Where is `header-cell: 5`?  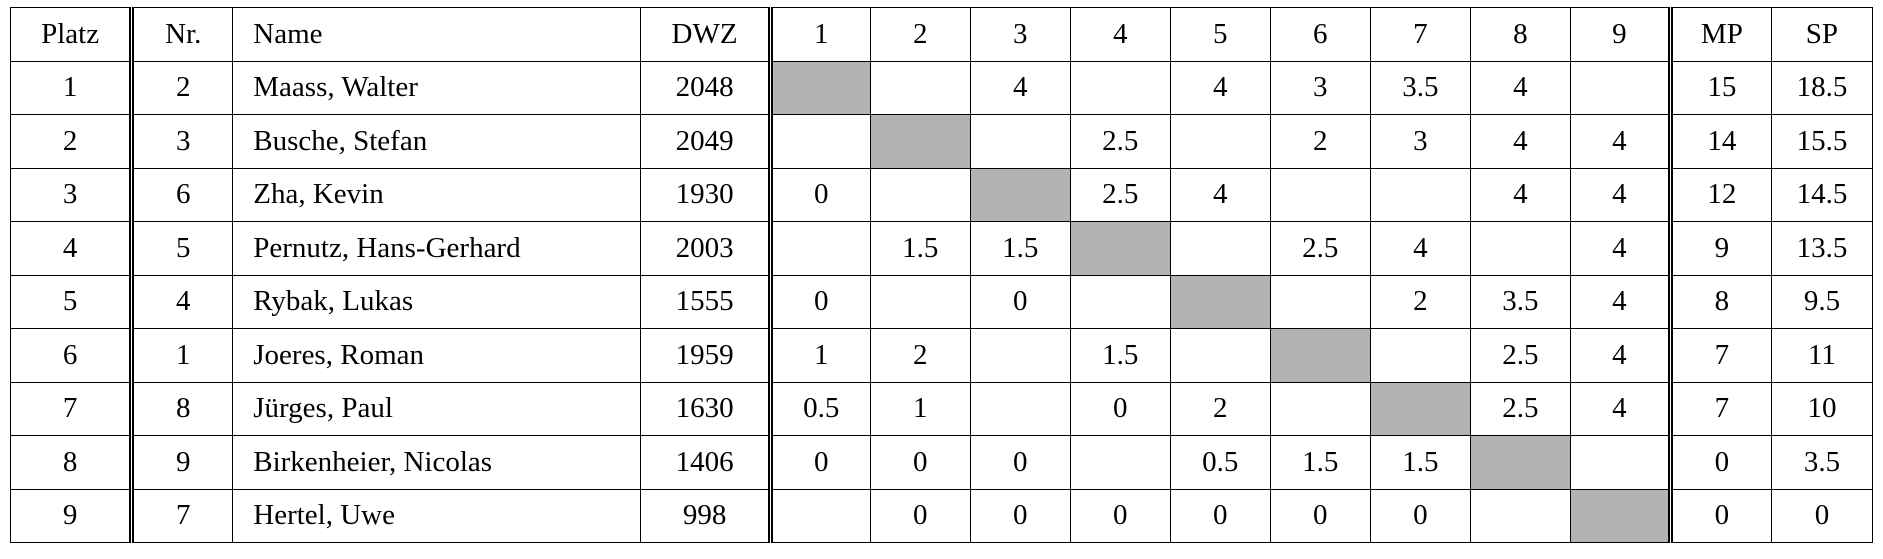 header-cell: 5 is located at coordinates (1220, 34).